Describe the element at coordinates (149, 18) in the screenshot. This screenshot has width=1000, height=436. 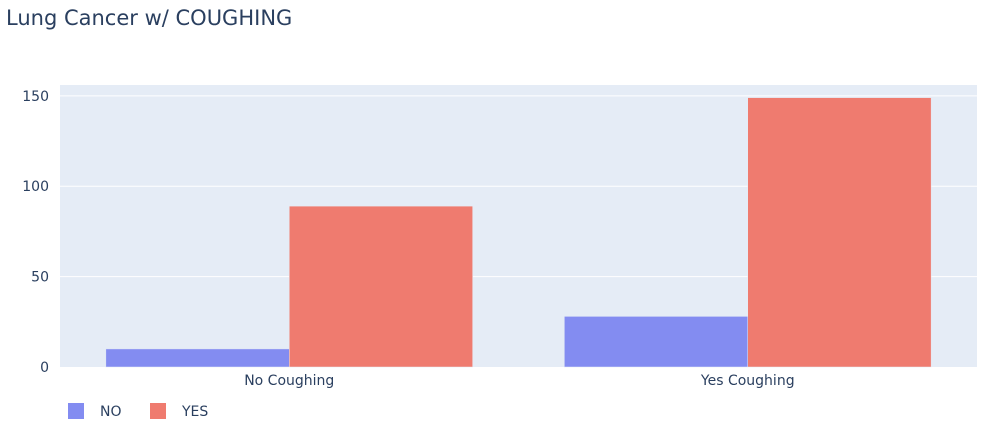
I see `chart-title: Lung Cancer w/ COUGHING` at that location.